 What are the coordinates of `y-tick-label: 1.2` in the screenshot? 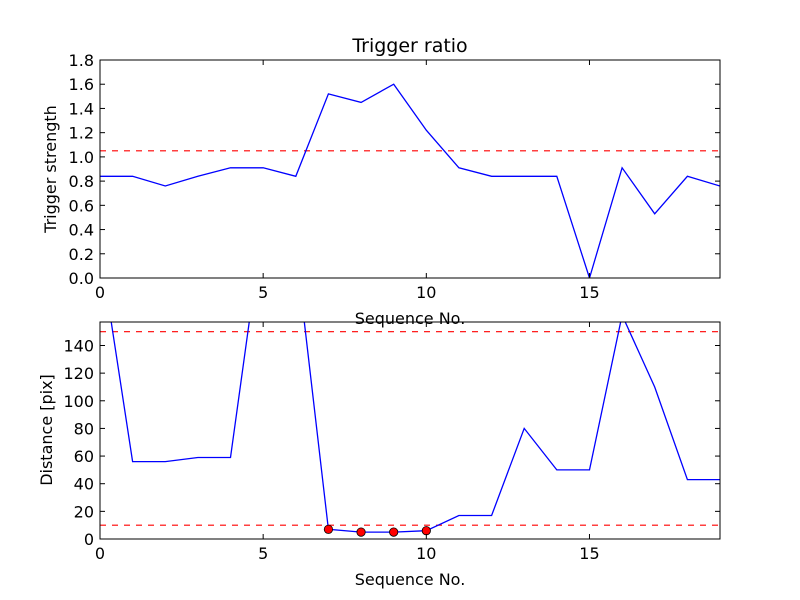 It's located at (81, 133).